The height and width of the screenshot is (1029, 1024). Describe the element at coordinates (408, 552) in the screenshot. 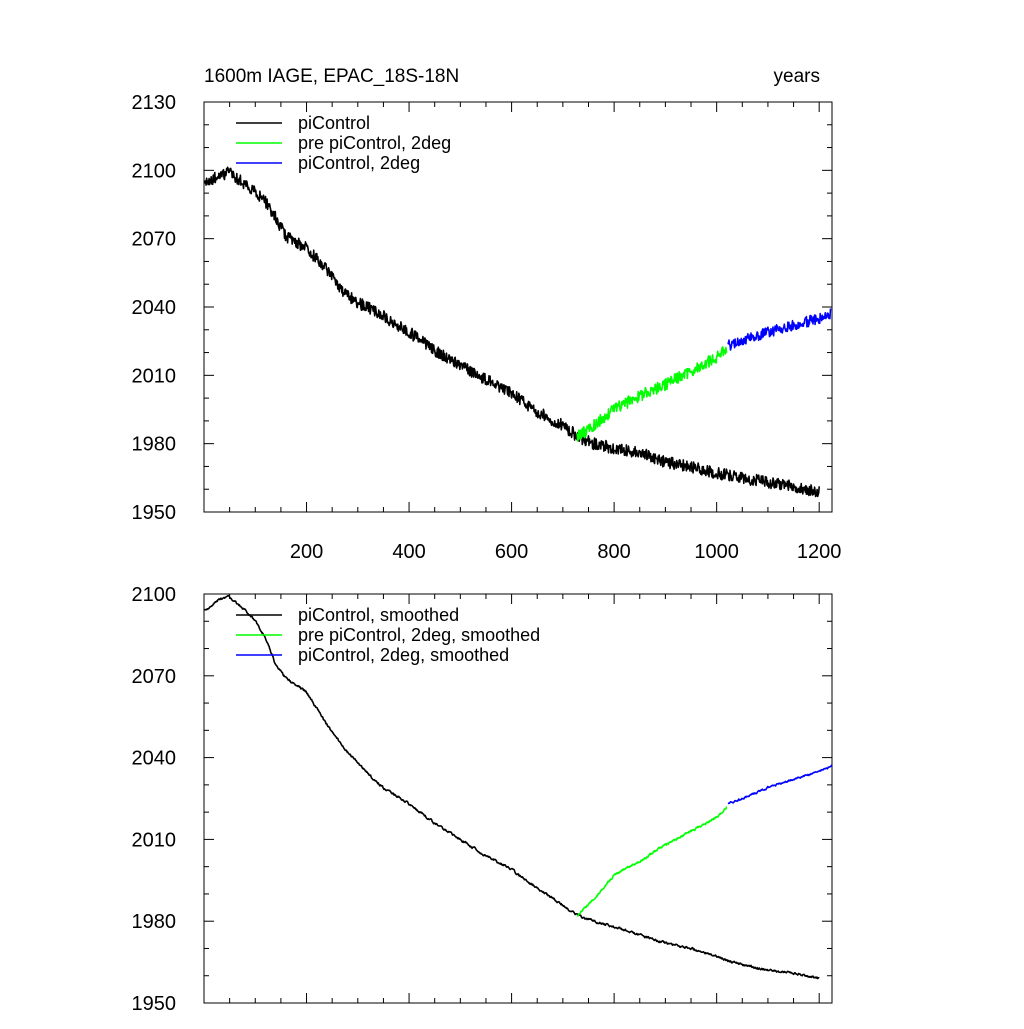

I see `top-x-tick-label: 400` at that location.